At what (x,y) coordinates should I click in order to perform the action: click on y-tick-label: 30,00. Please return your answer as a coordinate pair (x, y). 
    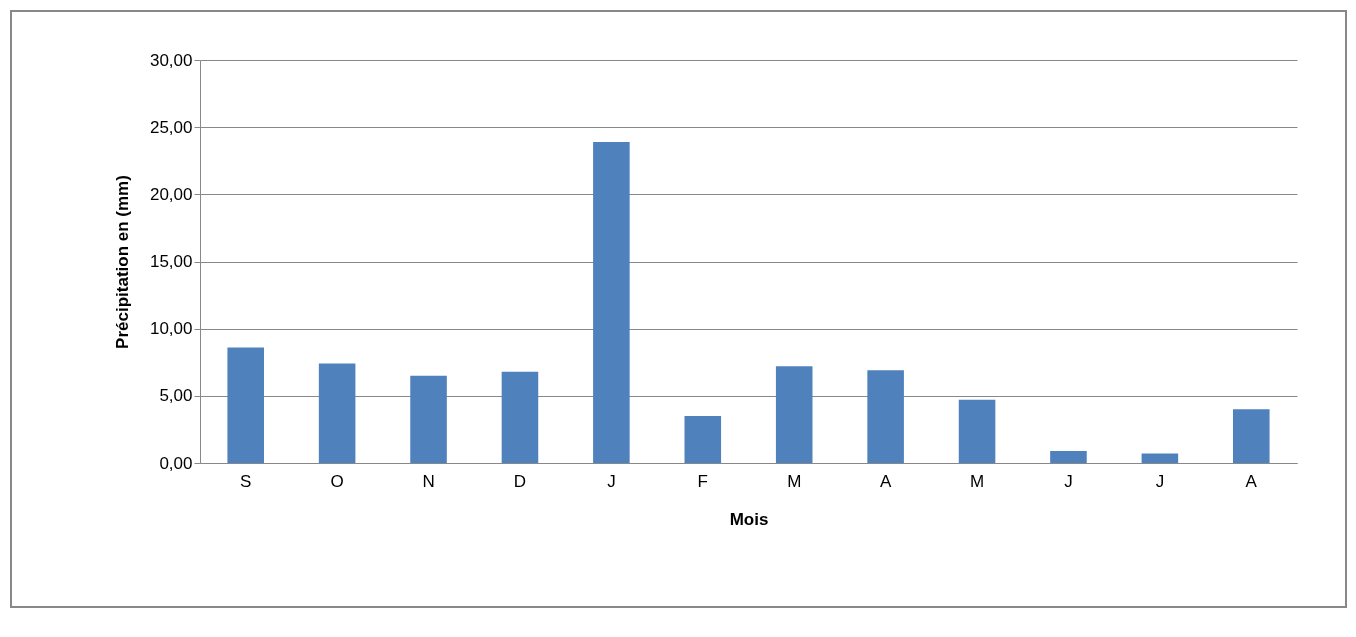
    Looking at the image, I should click on (171, 60).